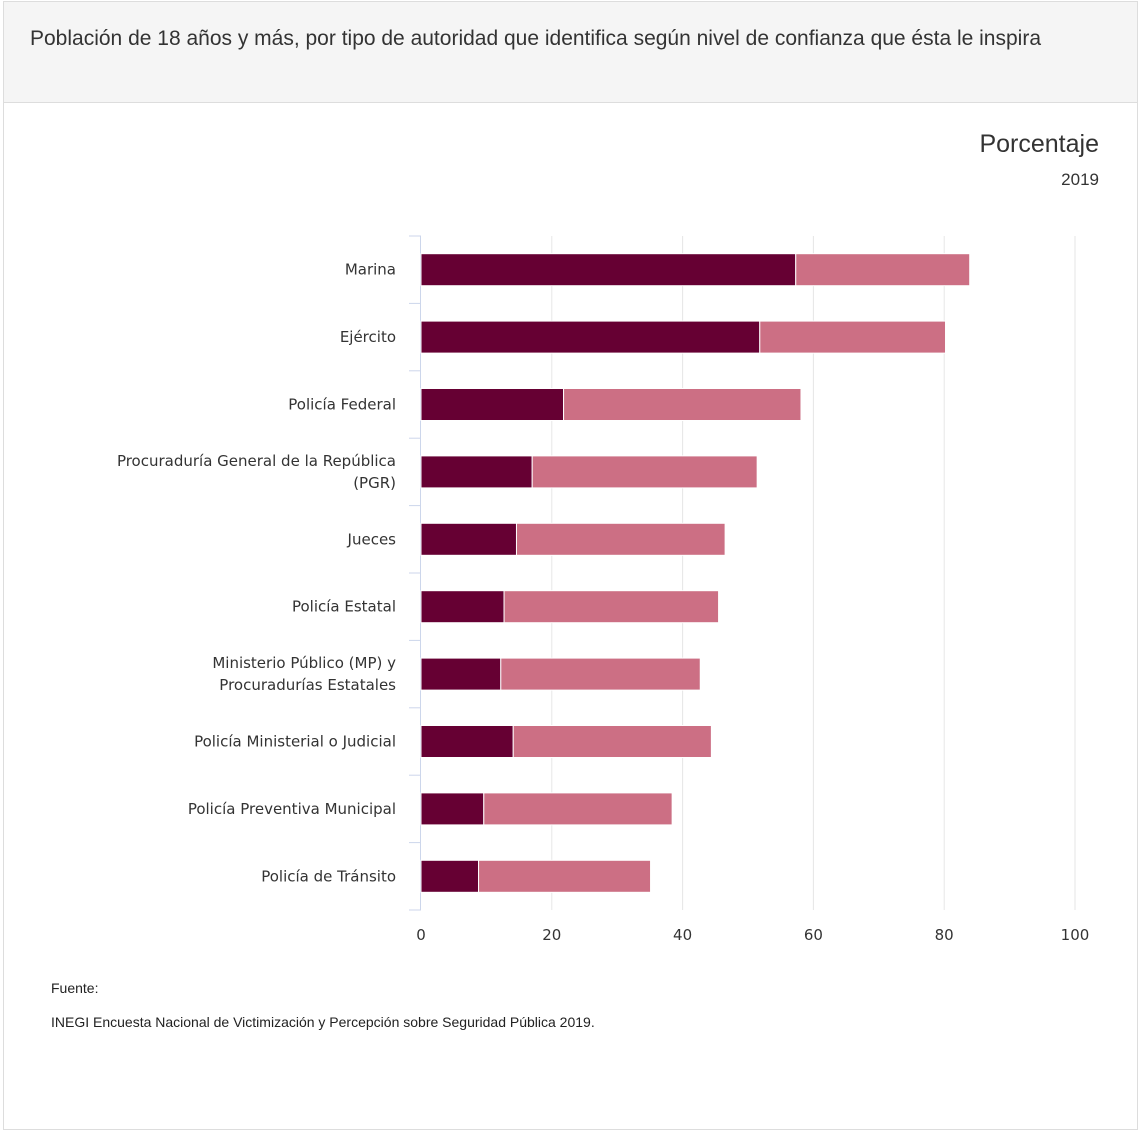 This screenshot has height=1131, width=1140. Describe the element at coordinates (307, 685) in the screenshot. I see `category-label: Procuradurías Estatales` at that location.